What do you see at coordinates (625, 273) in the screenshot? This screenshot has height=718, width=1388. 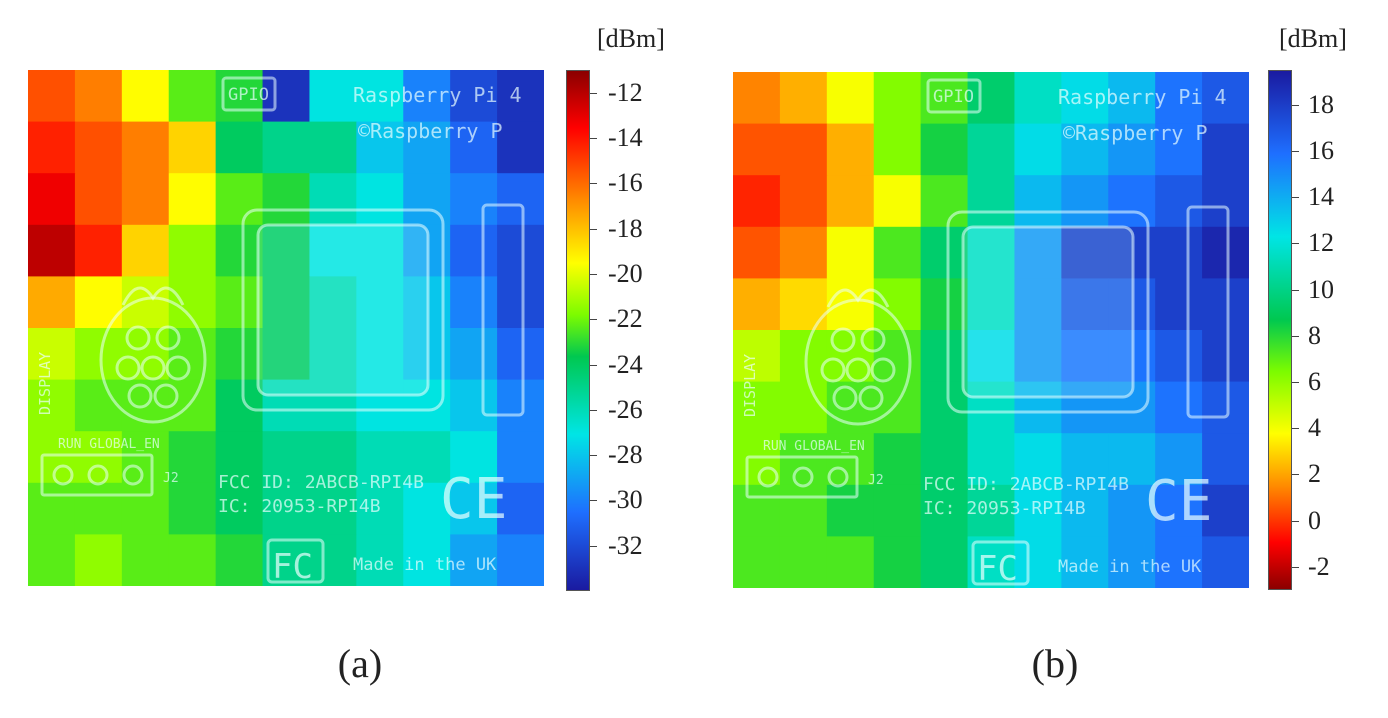 I see `colorbar-tick-label: -20` at bounding box center [625, 273].